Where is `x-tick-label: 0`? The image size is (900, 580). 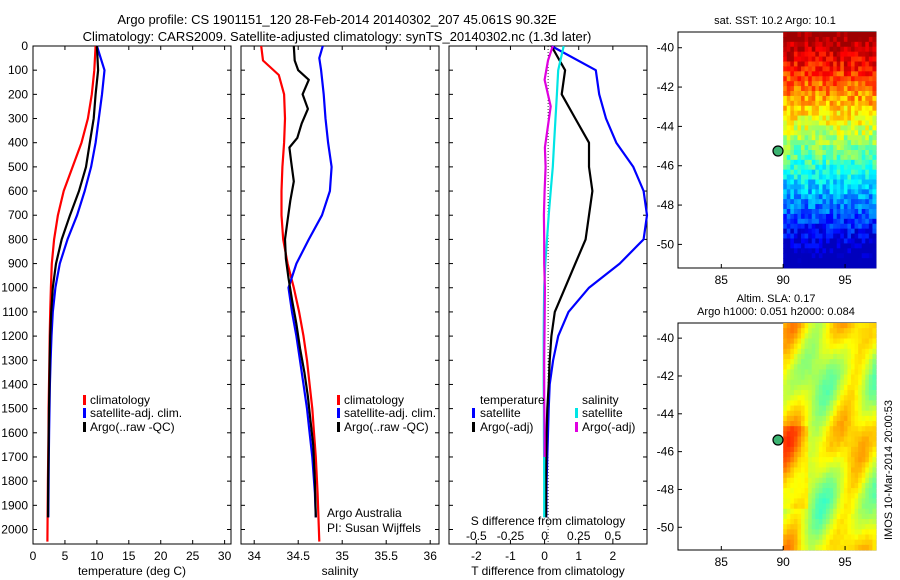
x-tick-label: 0 is located at coordinates (544, 556).